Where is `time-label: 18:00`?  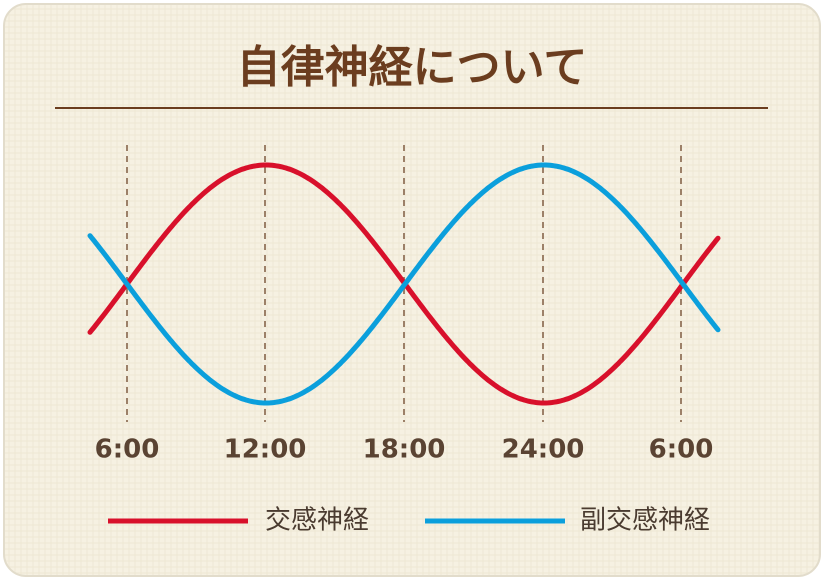 time-label: 18:00 is located at coordinates (404, 450).